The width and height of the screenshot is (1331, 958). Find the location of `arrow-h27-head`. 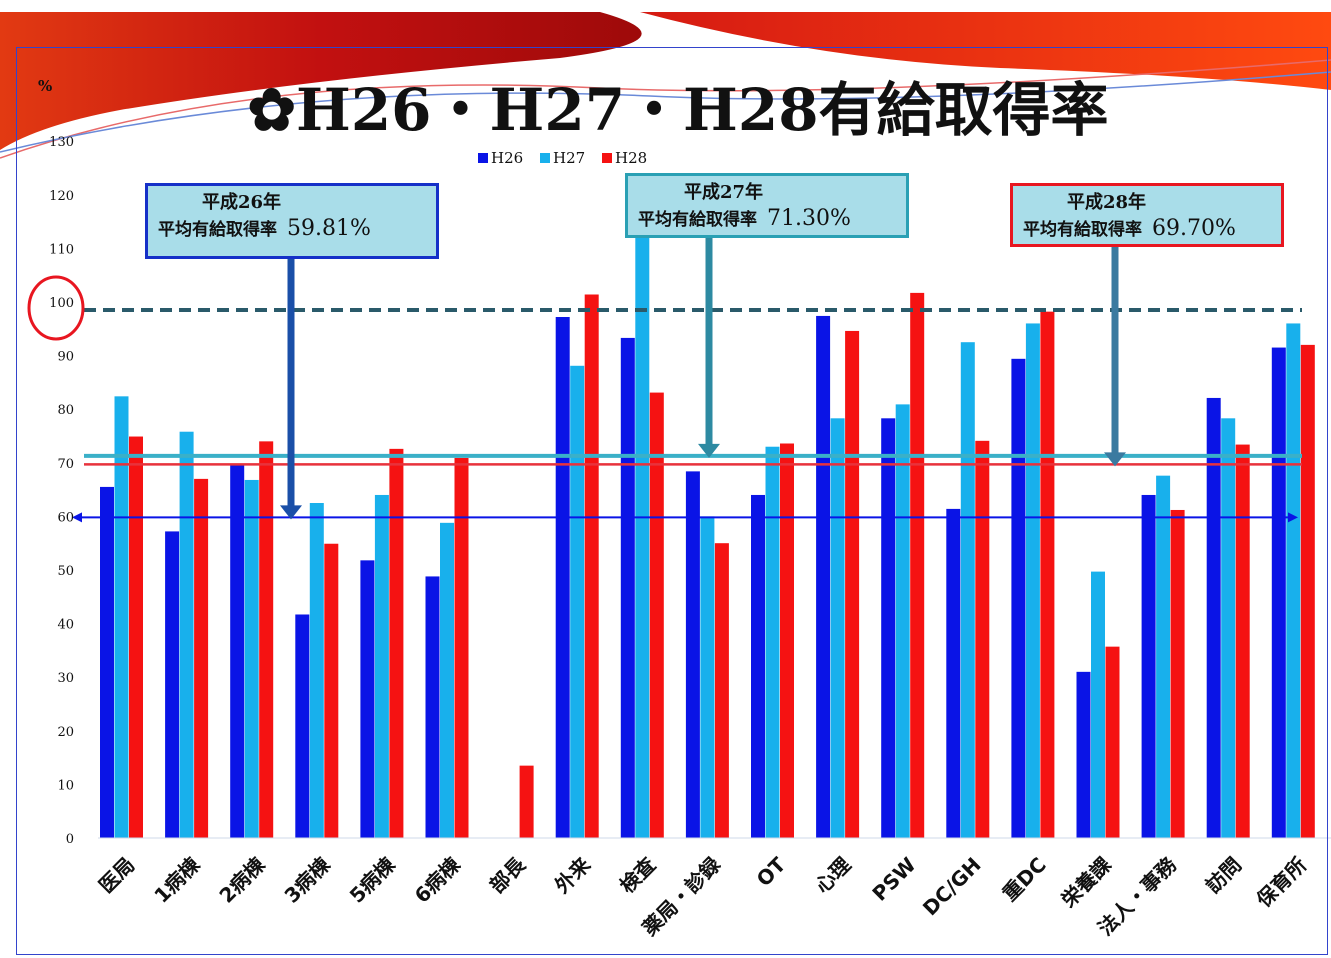

arrow-h27-head is located at coordinates (709, 450).